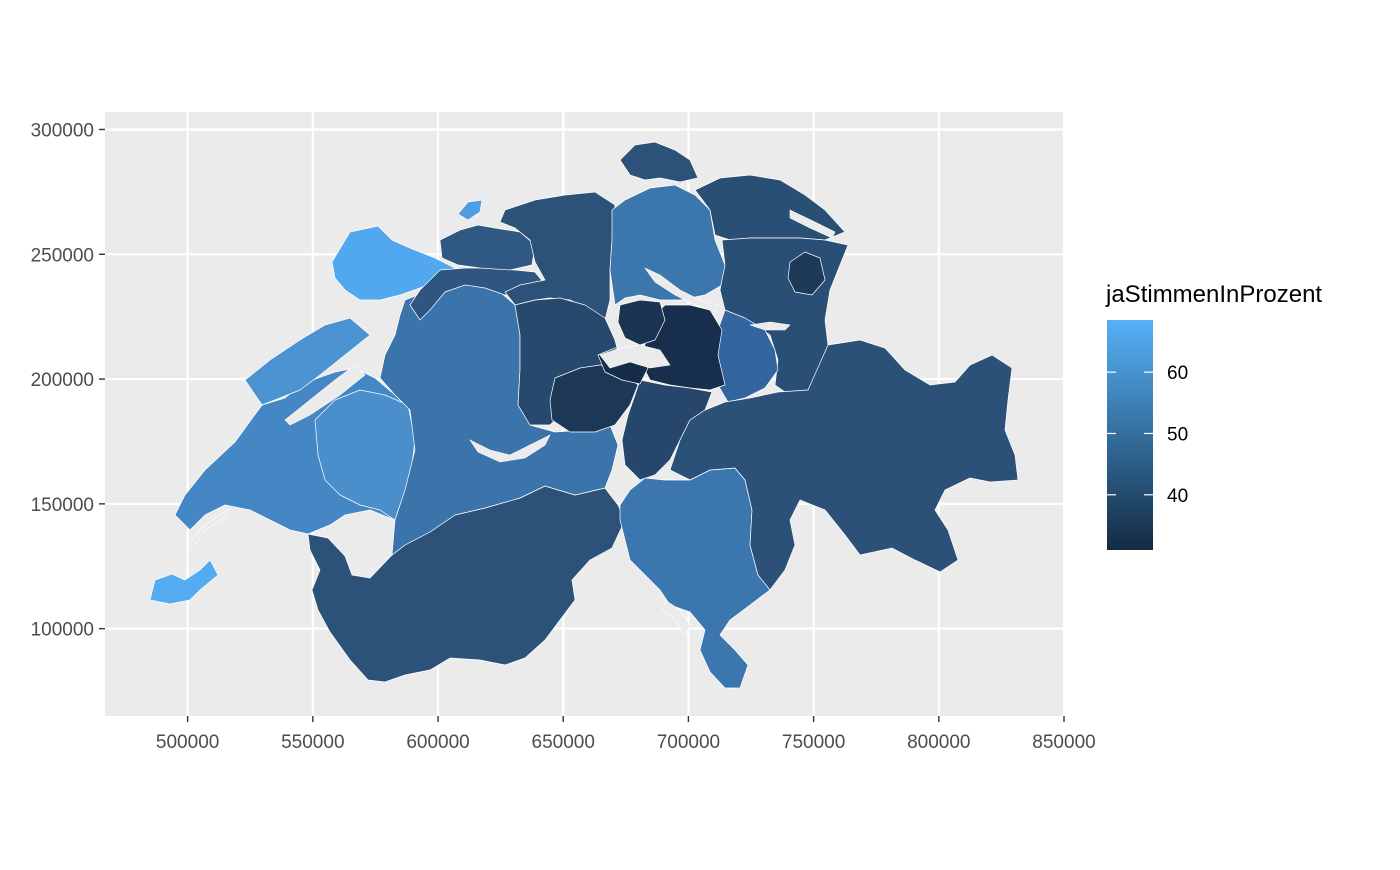 This screenshot has width=1400, height=870. I want to click on x-tick-label: 550000, so click(312, 742).